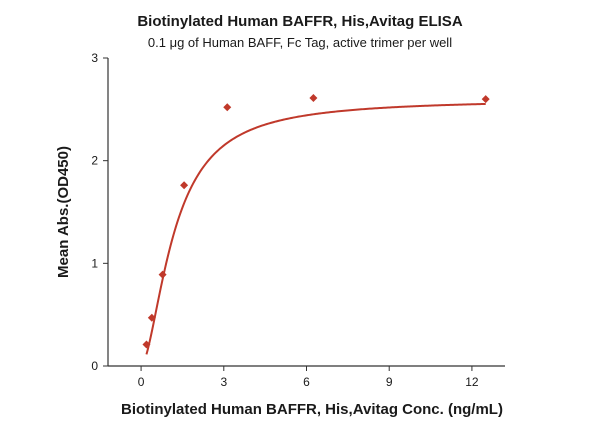 Image resolution: width=599 pixels, height=428 pixels. I want to click on x-tick-label: 3, so click(223, 382).